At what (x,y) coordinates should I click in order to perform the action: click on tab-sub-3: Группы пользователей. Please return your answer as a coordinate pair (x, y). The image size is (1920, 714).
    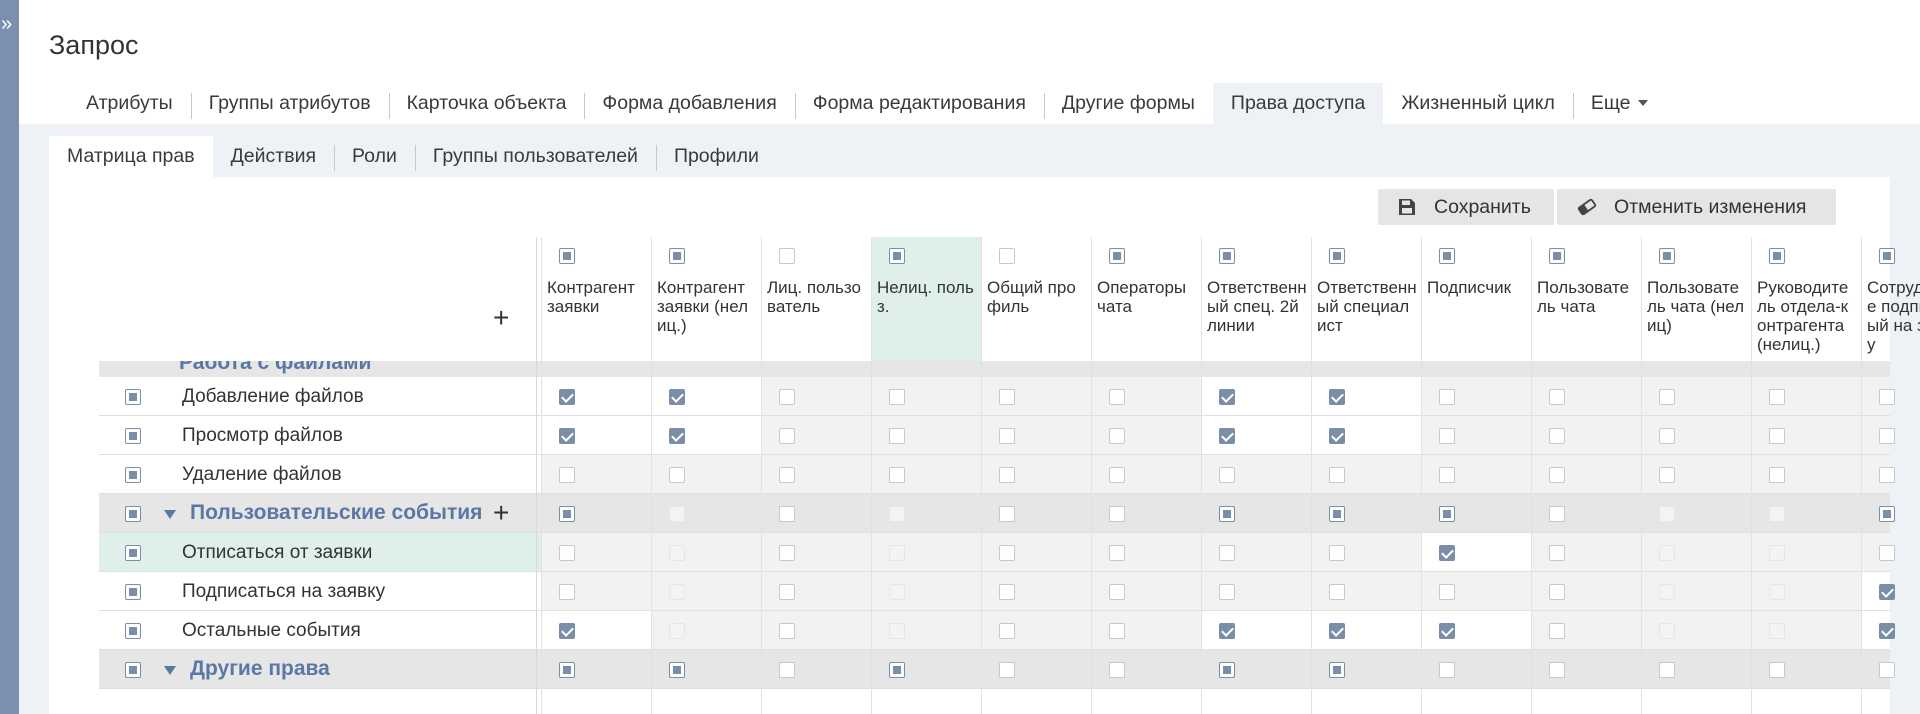
    Looking at the image, I should click on (535, 156).